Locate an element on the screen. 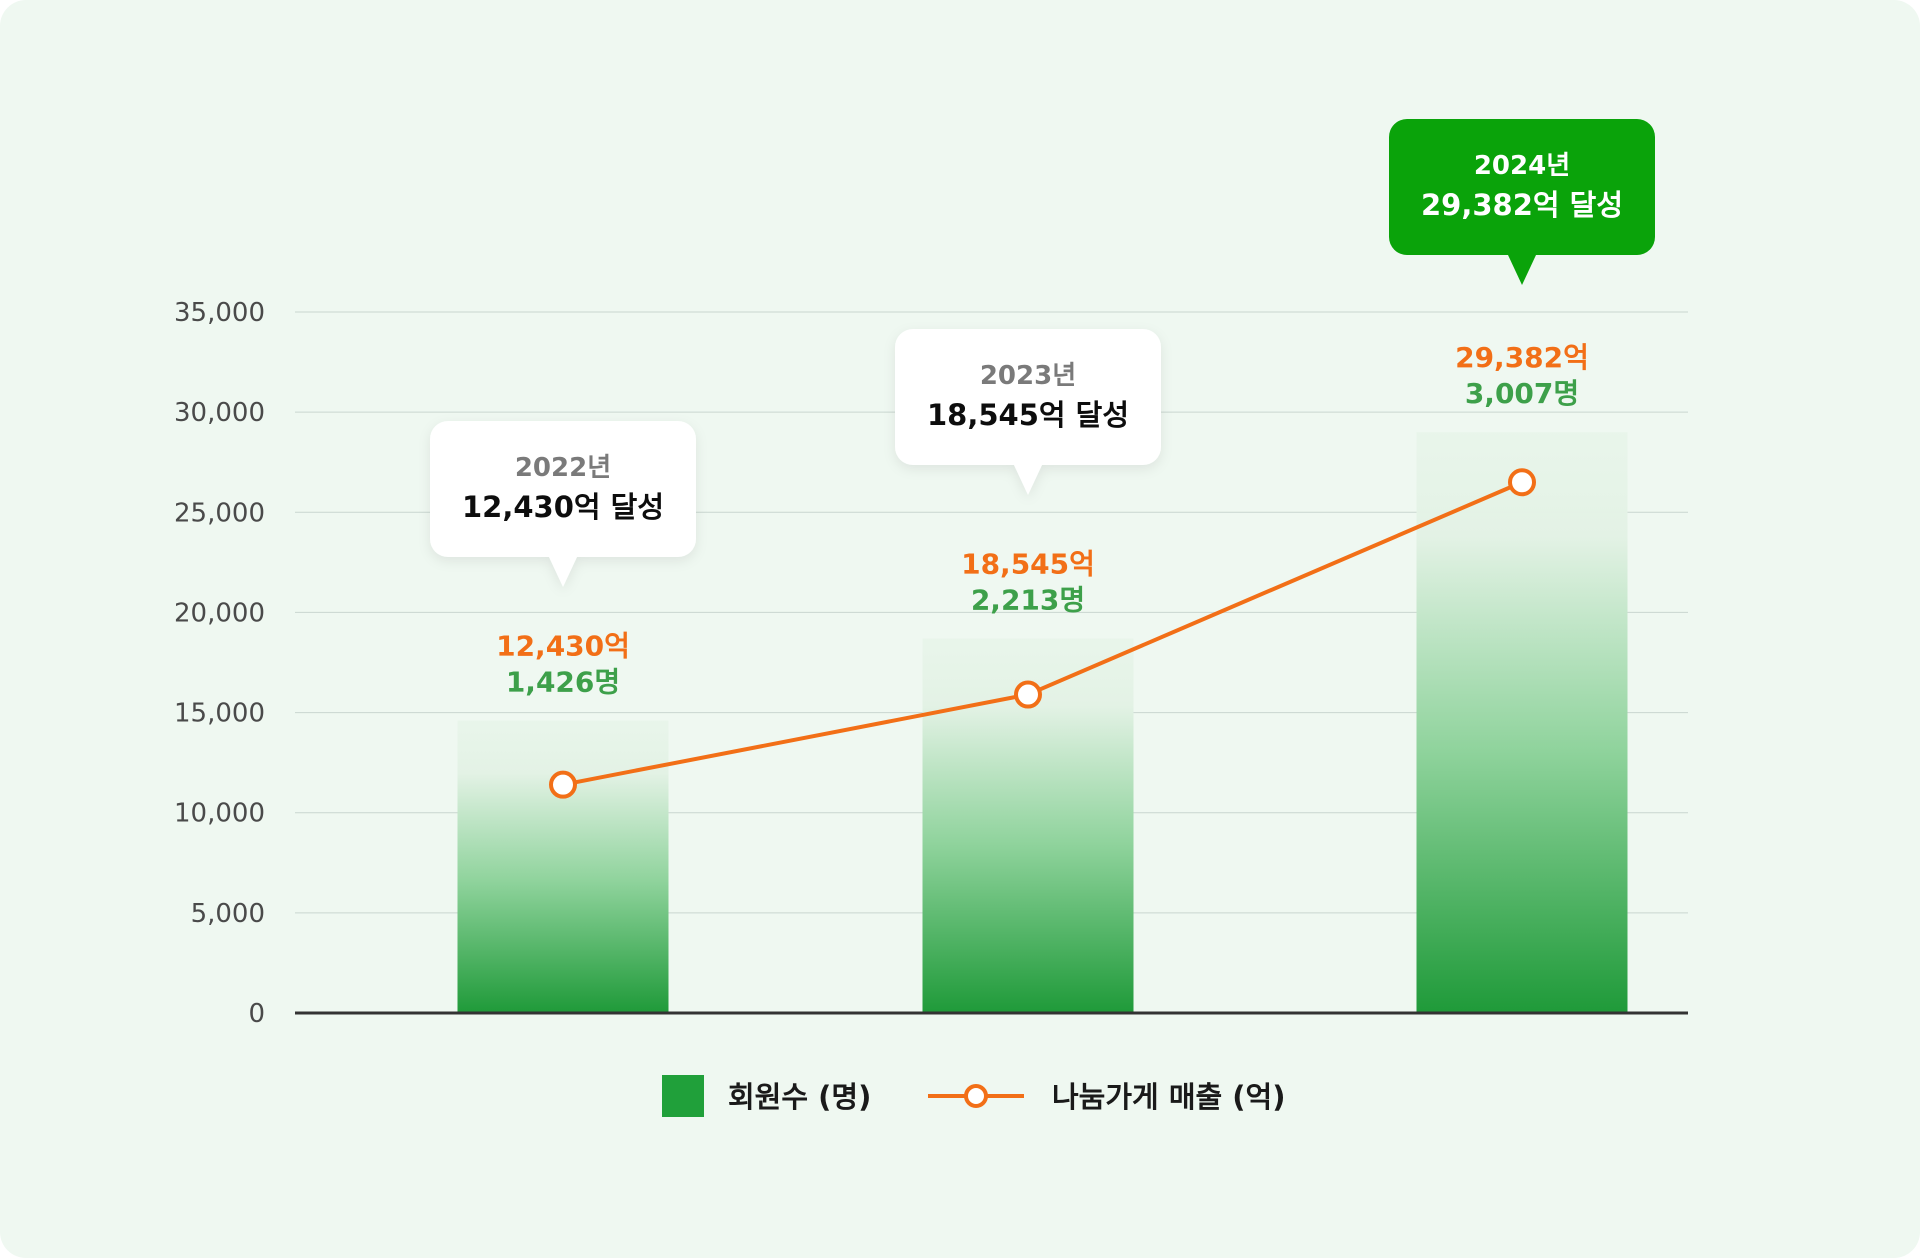 Image resolution: width=1920 pixels, height=1258 pixels. legend-line-label: 나눔가게 매출 (억) is located at coordinates (1168, 1097).